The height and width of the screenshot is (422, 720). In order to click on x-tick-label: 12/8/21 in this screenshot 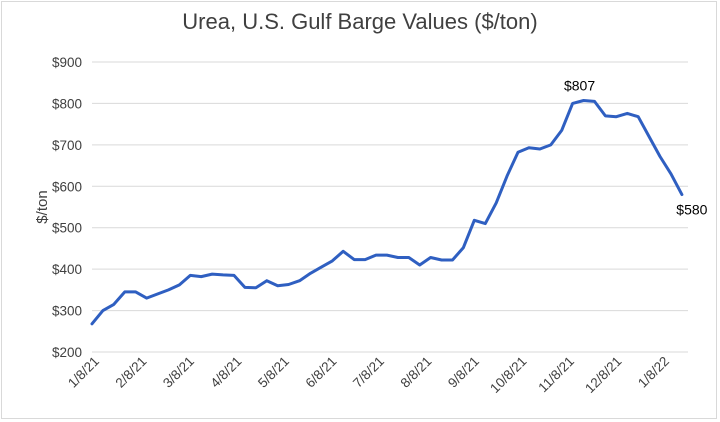, I will do `click(603, 375)`.